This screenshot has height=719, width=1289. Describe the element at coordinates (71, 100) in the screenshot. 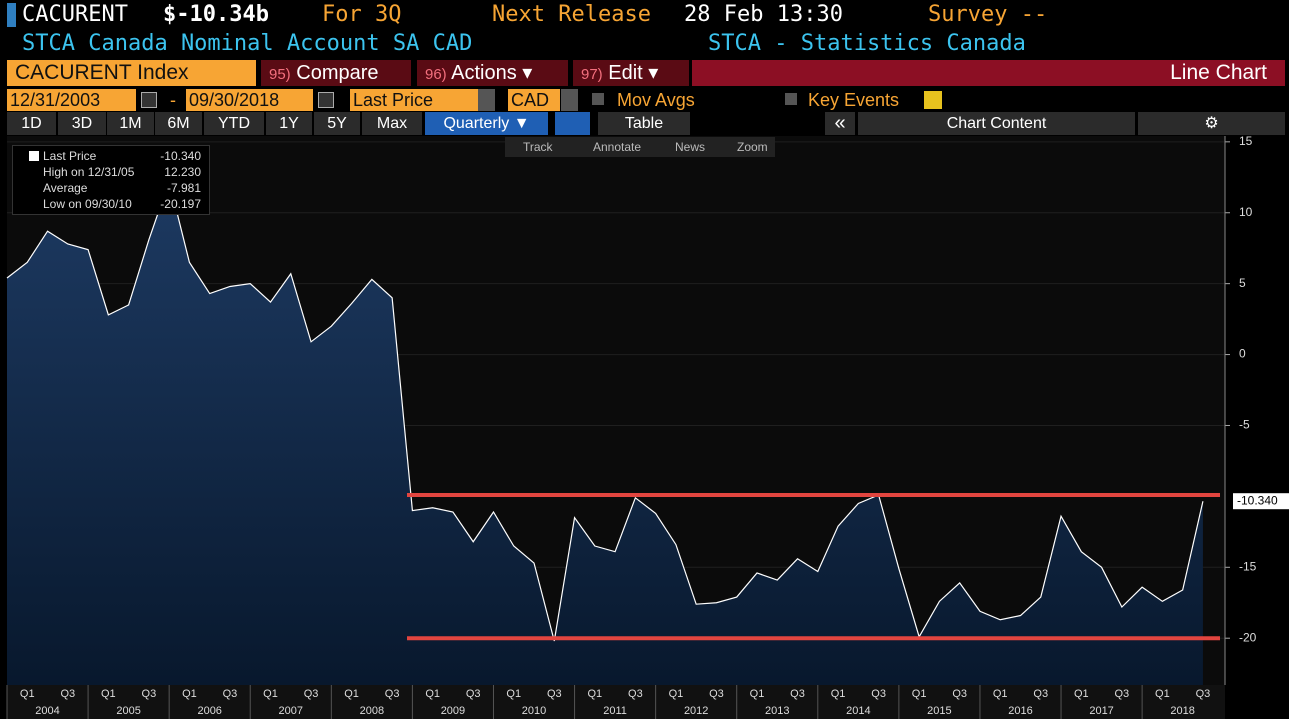

I see `start-date: 12/31/2003` at that location.